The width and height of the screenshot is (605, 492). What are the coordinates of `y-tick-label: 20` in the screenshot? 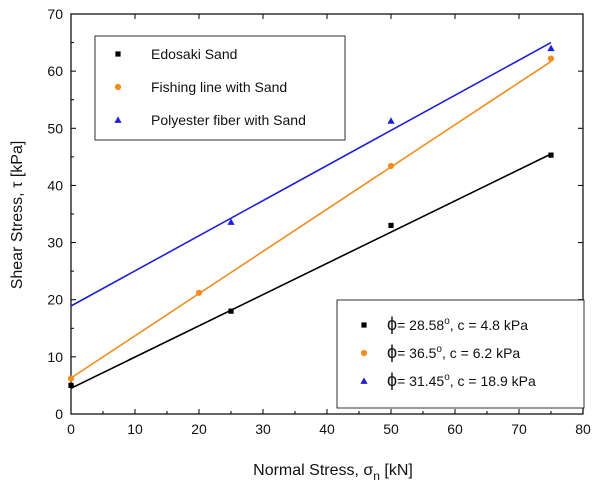 It's located at (55, 300).